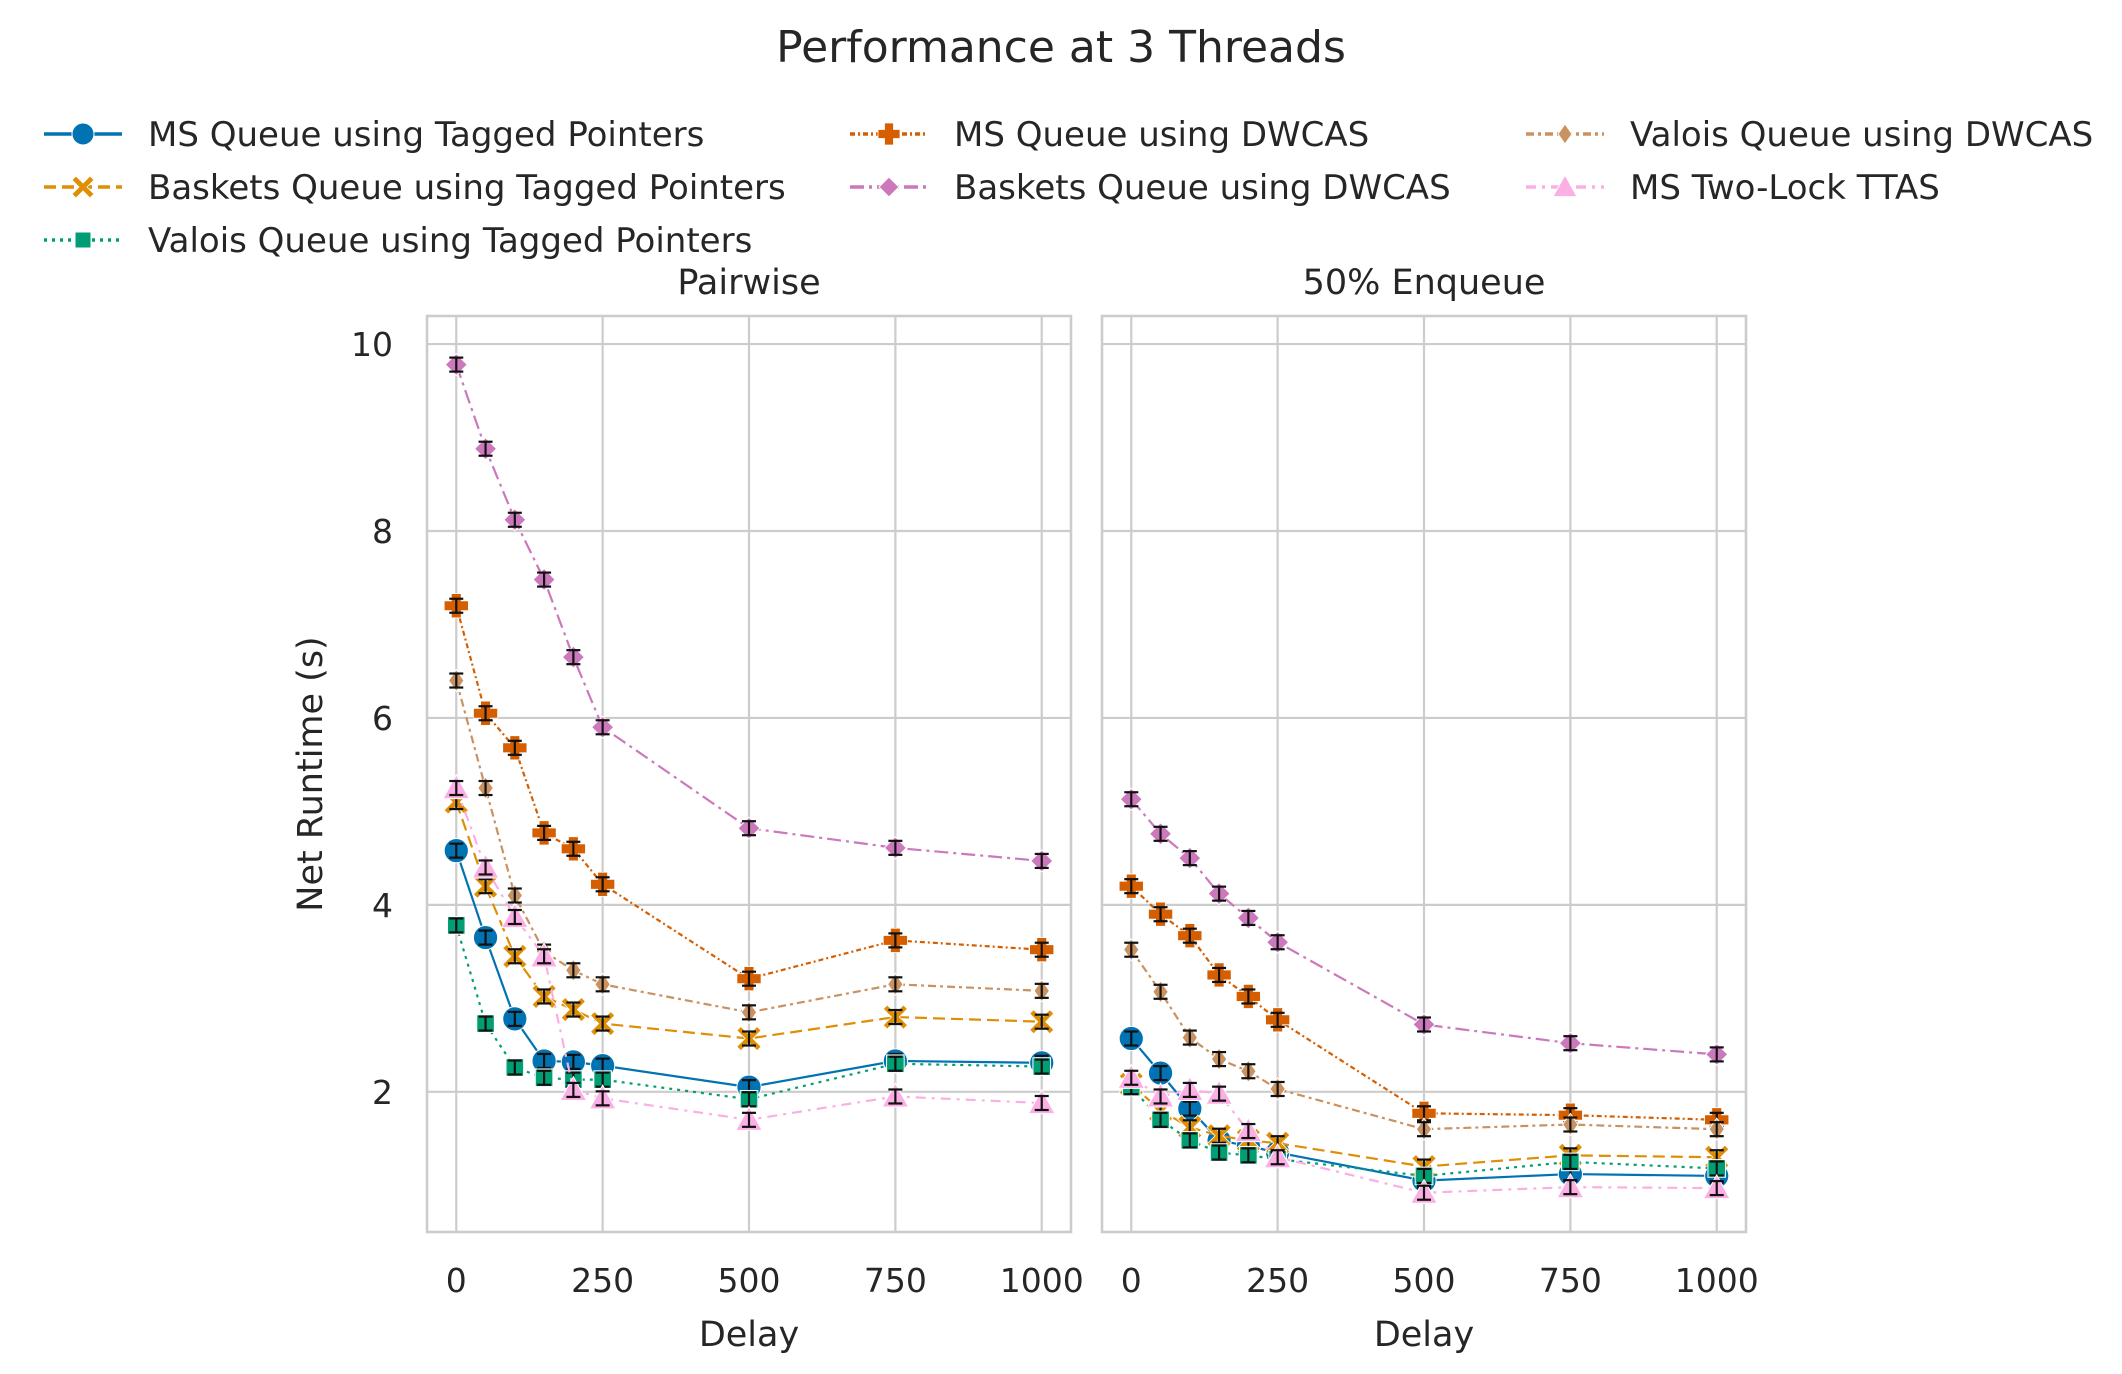 This screenshot has width=2122, height=1374. I want to click on panel-title: 50% Enqueue, so click(1424, 283).